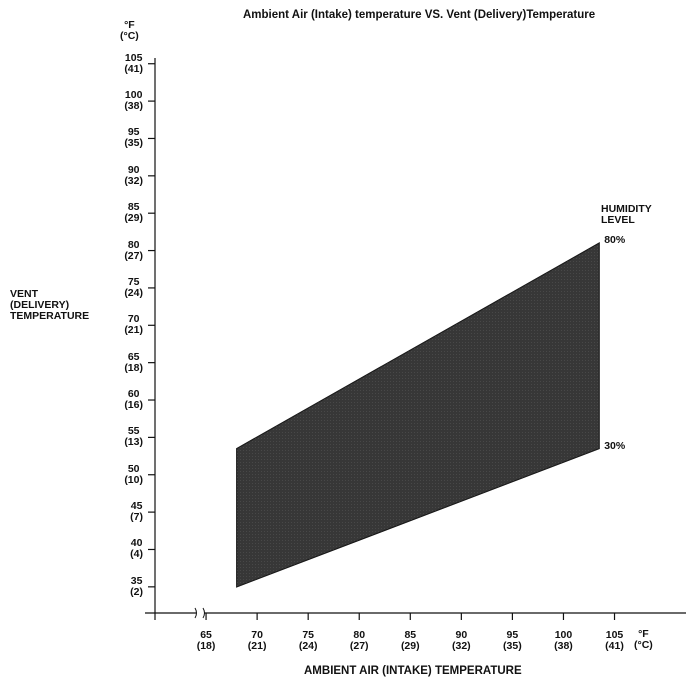 The width and height of the screenshot is (694, 688). Describe the element at coordinates (614, 640) in the screenshot. I see `x-tick-label: 105 (41)` at that location.